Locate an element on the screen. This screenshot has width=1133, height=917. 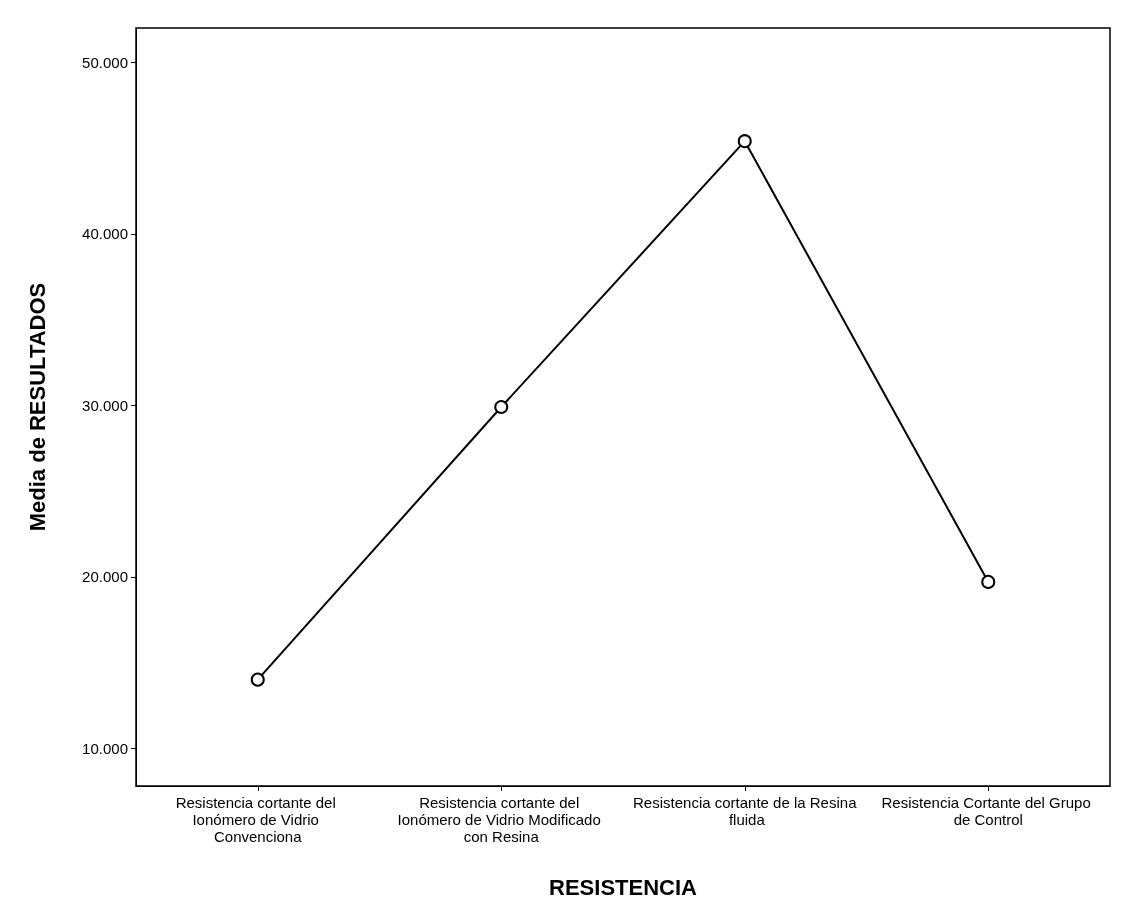
x-tick-label: Resistencia Cortante del Grupo de Control is located at coordinates (988, 811).